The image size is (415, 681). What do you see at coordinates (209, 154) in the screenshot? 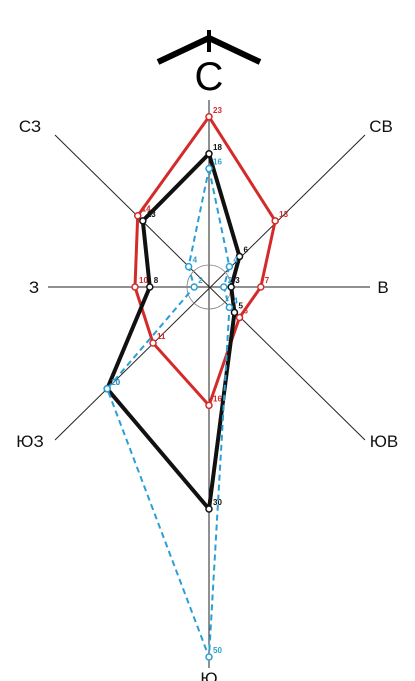
I see `series-black-point-n` at bounding box center [209, 154].